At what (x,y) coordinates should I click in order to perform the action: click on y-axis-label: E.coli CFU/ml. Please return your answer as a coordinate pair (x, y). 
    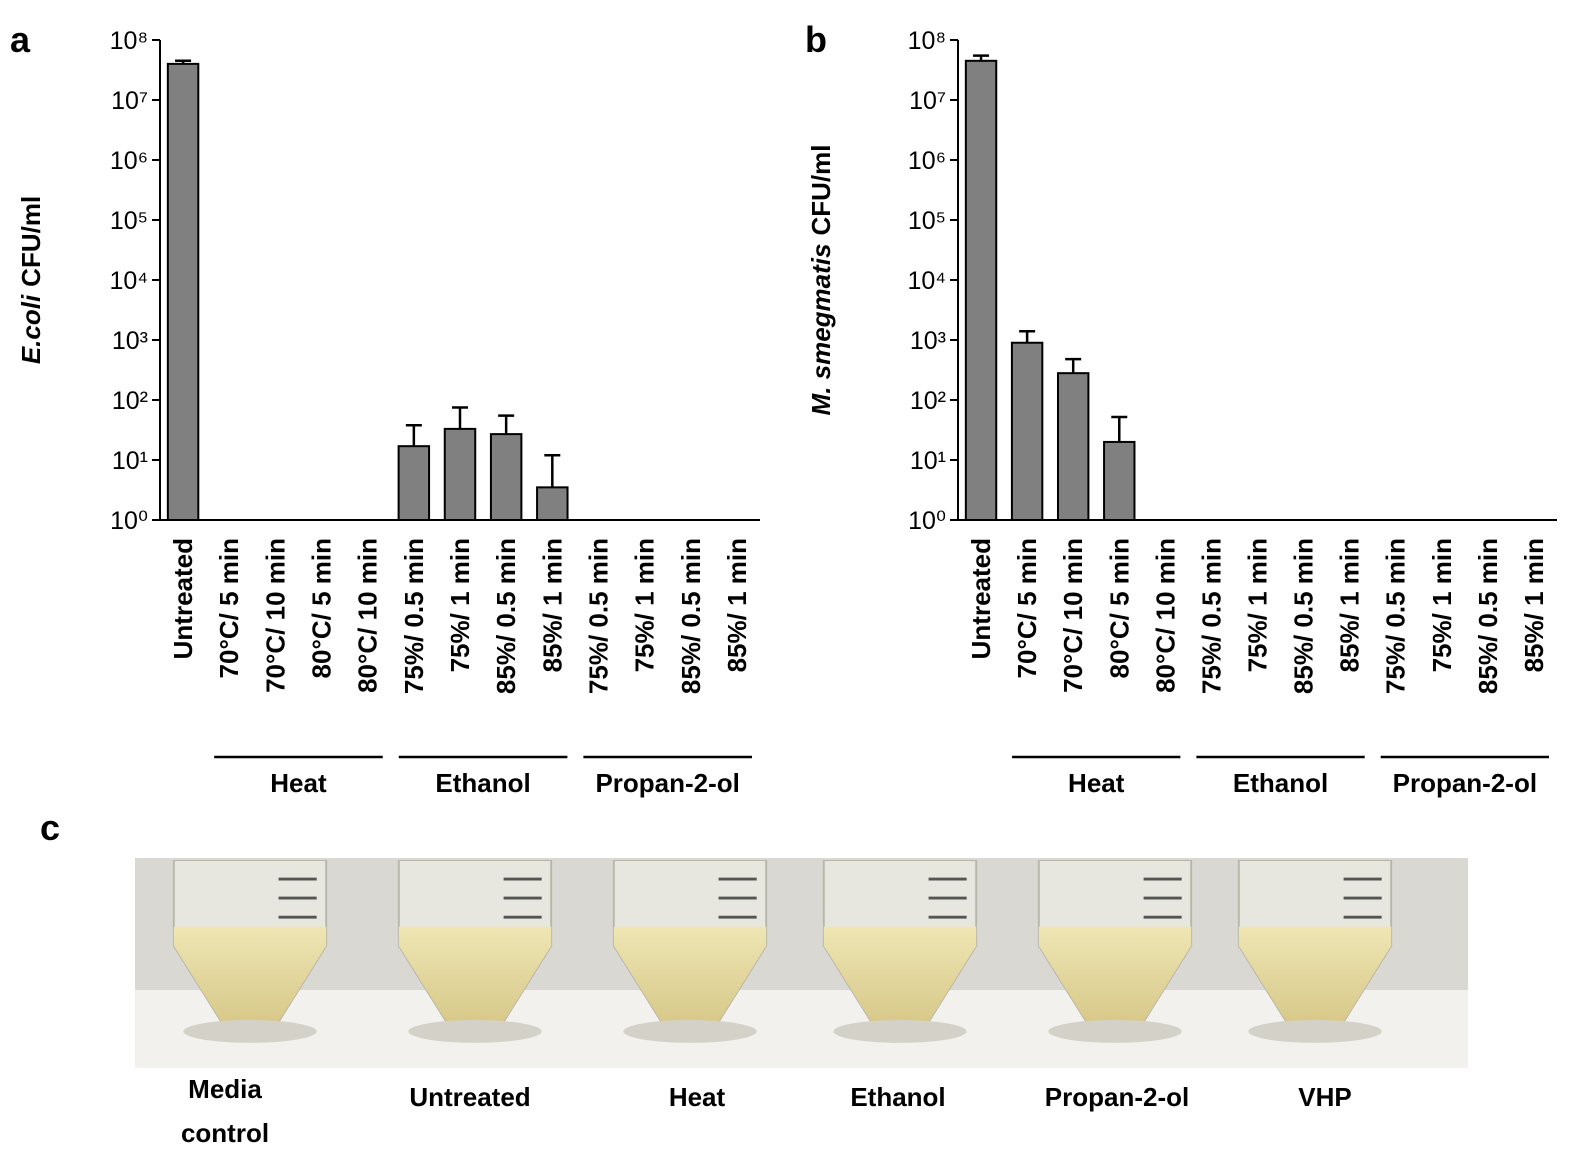
    Looking at the image, I should click on (31, 280).